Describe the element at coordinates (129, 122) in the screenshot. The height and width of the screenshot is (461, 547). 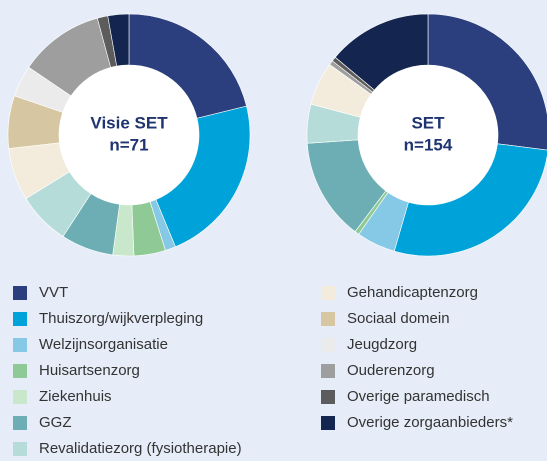
I see `chart-title: Visie SET` at that location.